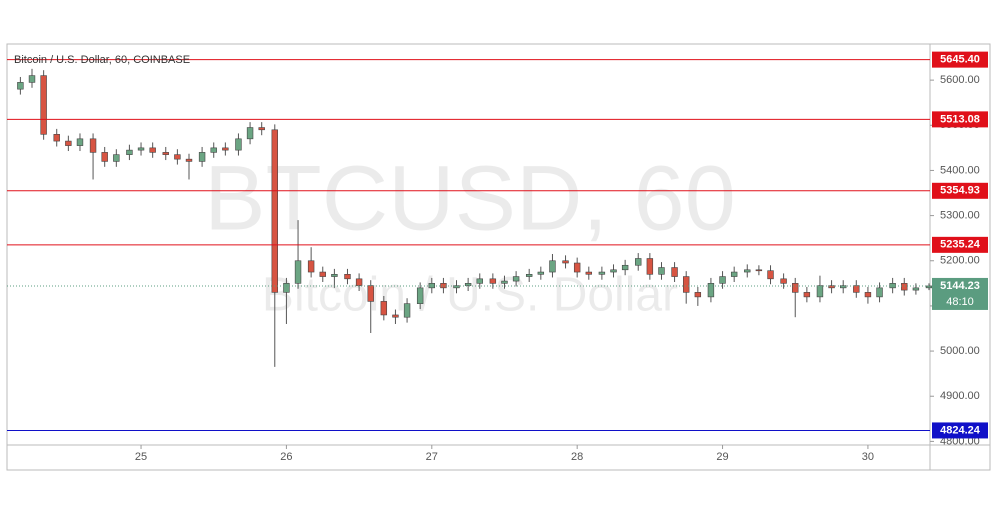 This screenshot has width=995, height=512. I want to click on chart-title: Bitcoin / U.S. Dollar, 60, COINBASE, so click(102, 60).